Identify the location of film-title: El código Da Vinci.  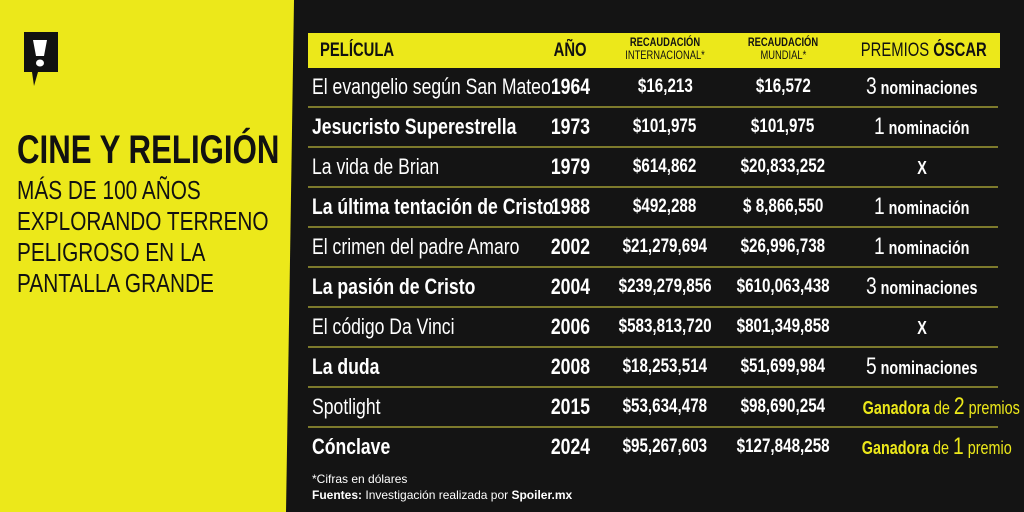
(383, 326).